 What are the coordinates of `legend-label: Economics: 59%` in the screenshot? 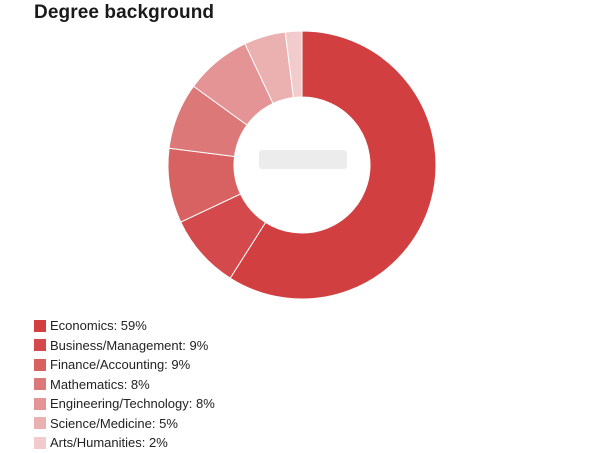 It's located at (98, 326).